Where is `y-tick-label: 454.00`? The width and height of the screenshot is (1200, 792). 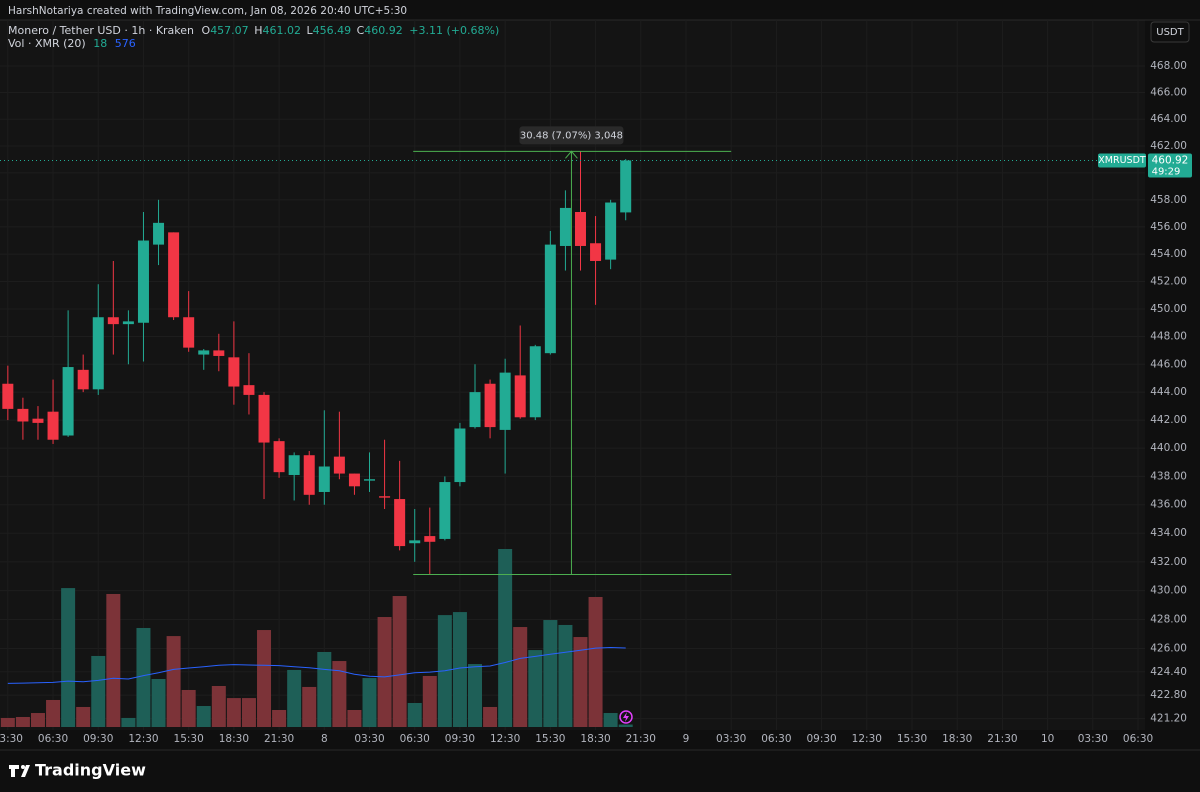
y-tick-label: 454.00 is located at coordinates (1168, 254).